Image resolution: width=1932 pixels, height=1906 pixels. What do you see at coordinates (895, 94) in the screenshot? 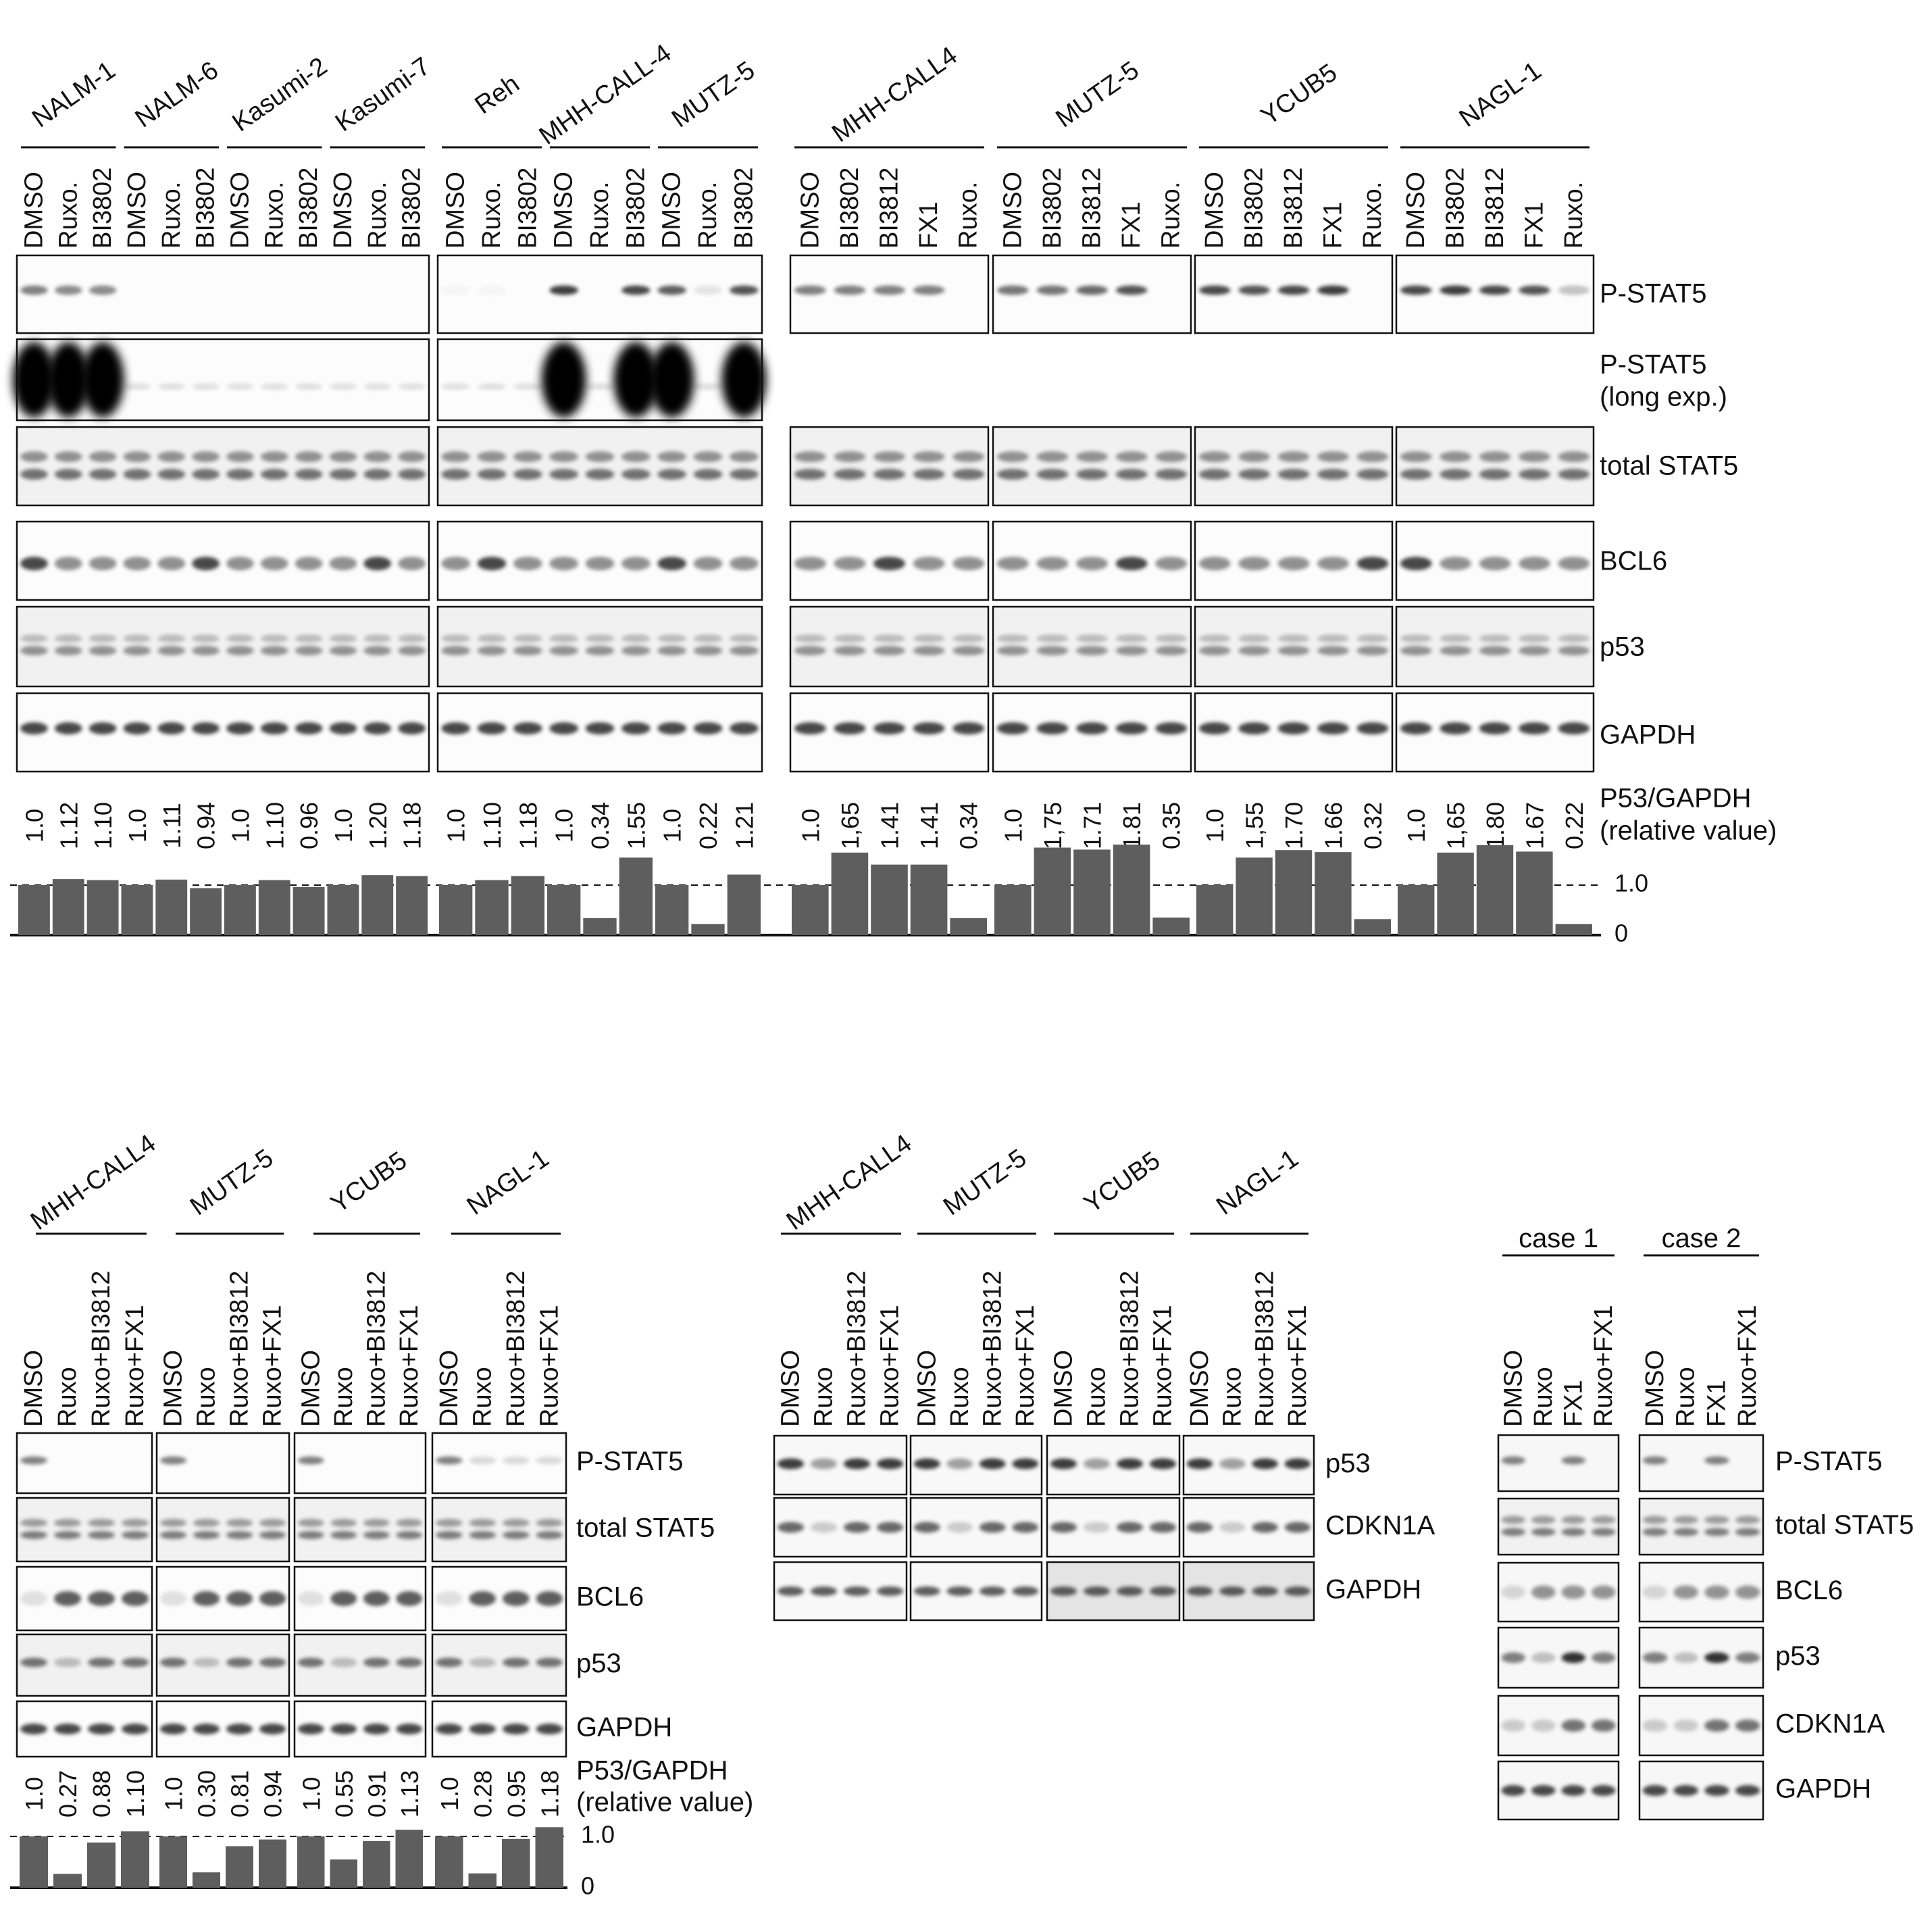
I see `cell-line-label: MHH-CALL4` at bounding box center [895, 94].